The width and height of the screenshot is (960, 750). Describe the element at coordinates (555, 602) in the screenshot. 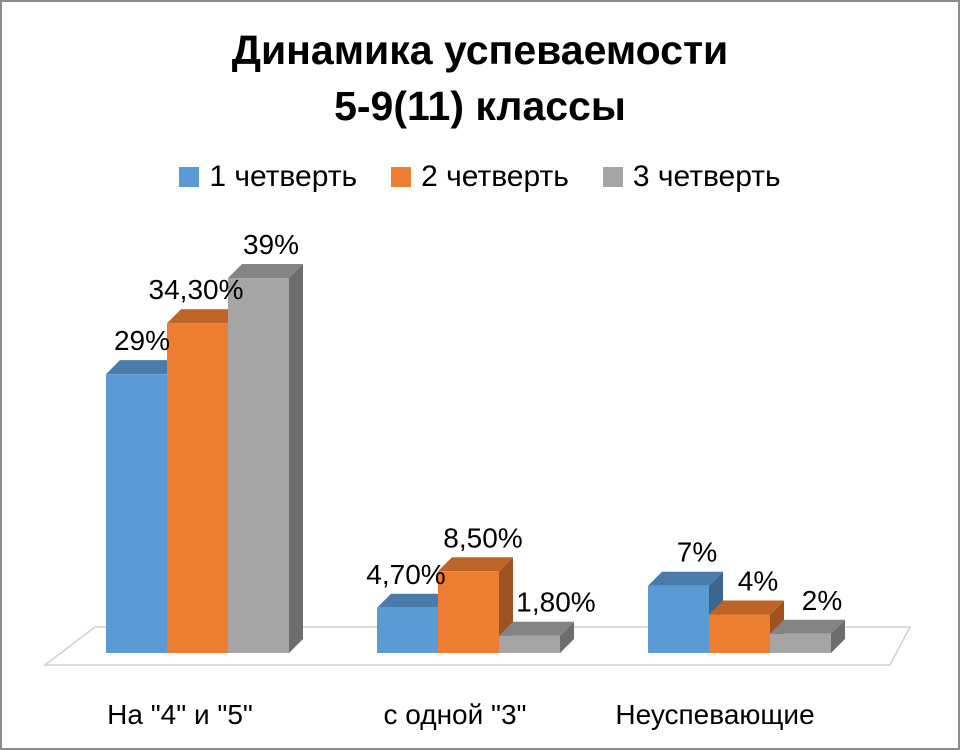

I see `data-label-2-3: 1,80%` at that location.